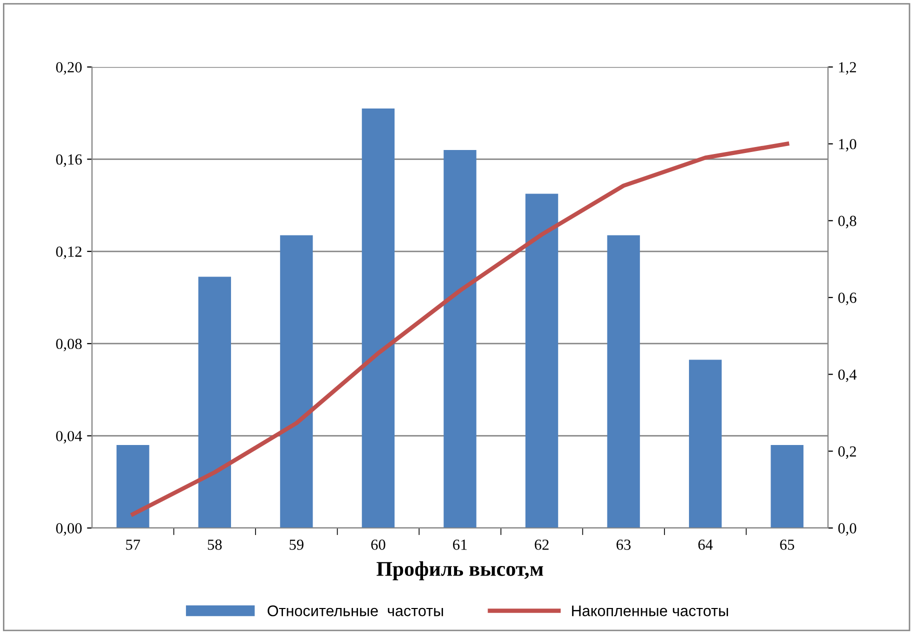 This screenshot has height=633, width=915. What do you see at coordinates (623, 545) in the screenshot?
I see `x-tick-label: 63` at bounding box center [623, 545].